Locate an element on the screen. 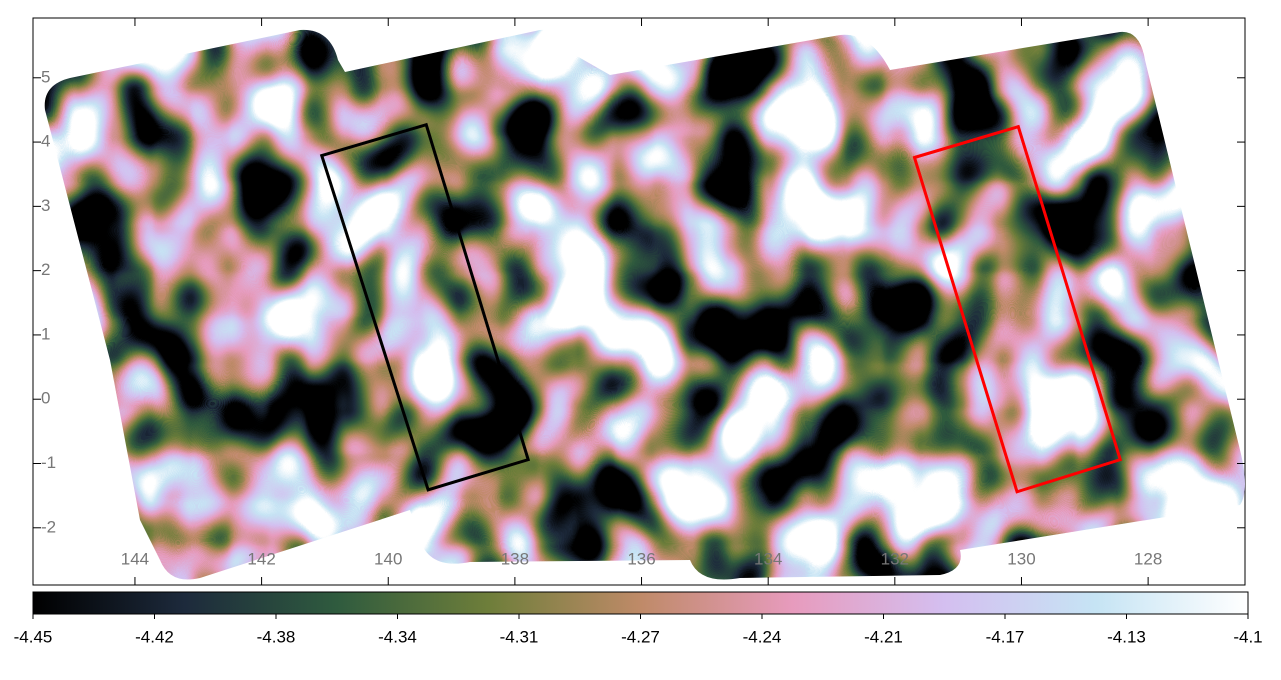 This screenshot has width=1281, height=680. y-tick-label: 0 is located at coordinates (45, 398).